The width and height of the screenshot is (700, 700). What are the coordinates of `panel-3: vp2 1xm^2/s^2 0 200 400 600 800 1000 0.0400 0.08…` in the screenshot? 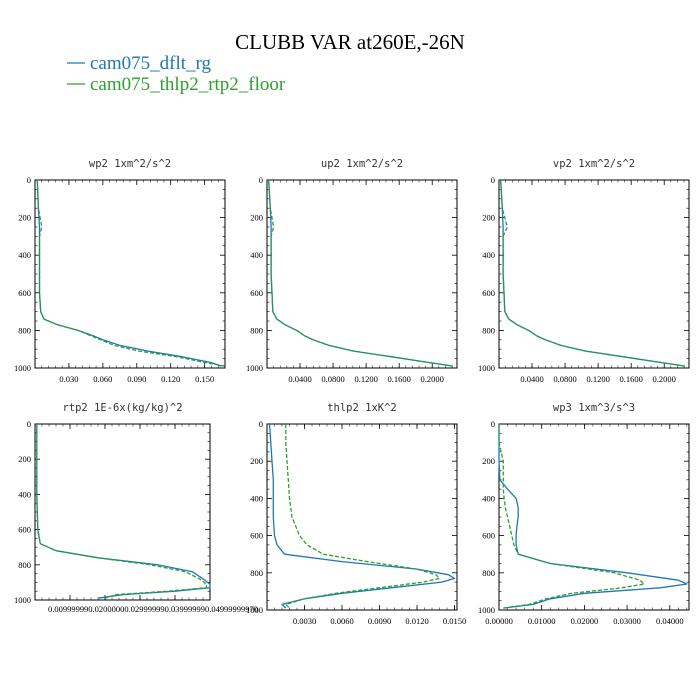 It's located at (584, 271).